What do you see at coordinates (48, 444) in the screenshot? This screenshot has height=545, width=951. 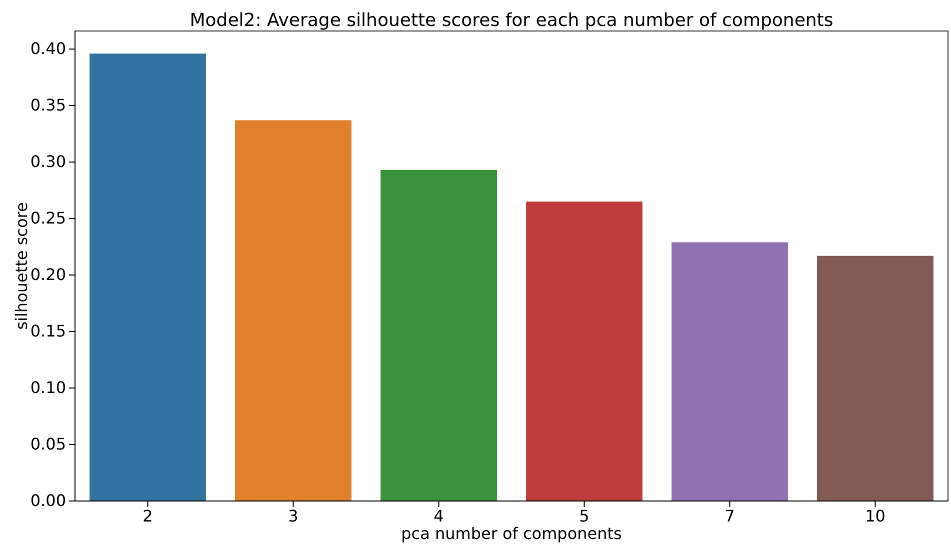 I see `y-tick-label: 0.05` at bounding box center [48, 444].